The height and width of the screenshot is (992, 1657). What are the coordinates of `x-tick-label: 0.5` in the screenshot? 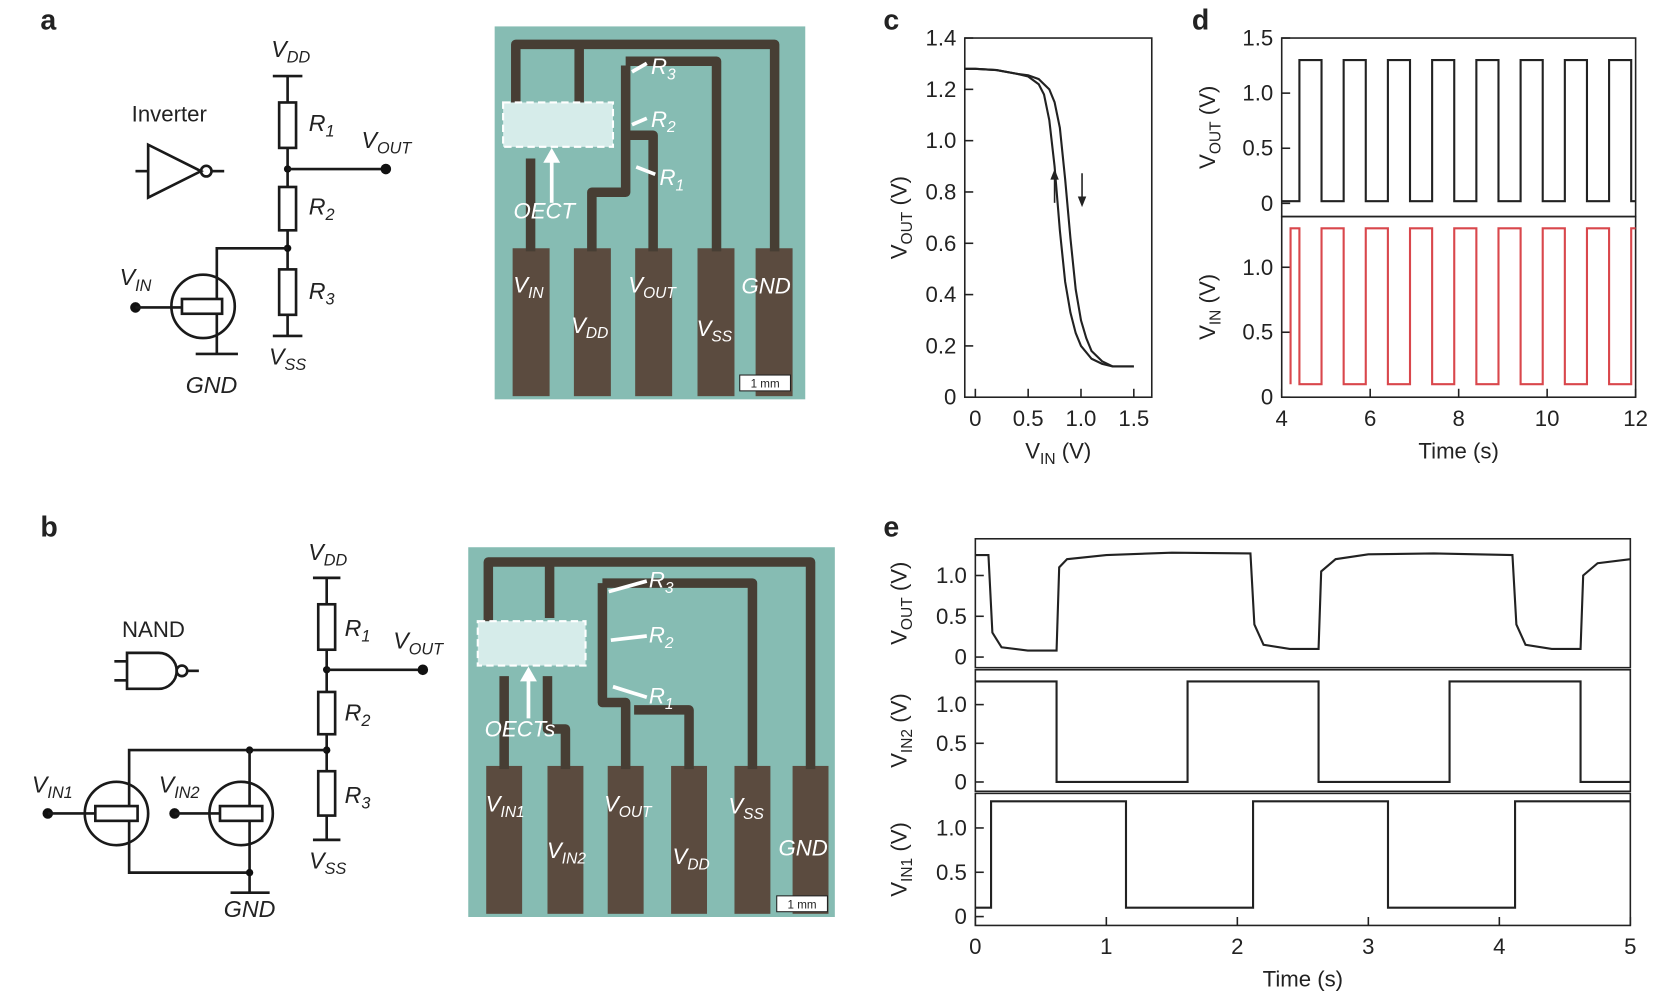 It's located at (1028, 418).